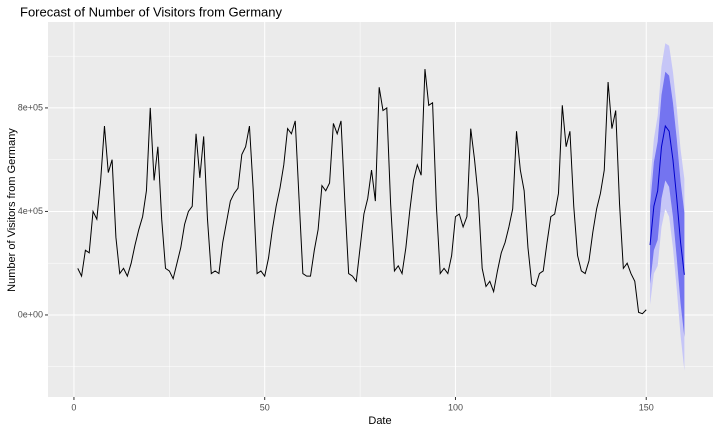 The height and width of the screenshot is (432, 720). Describe the element at coordinates (30, 107) in the screenshot. I see `y-tick-label: 8e+05` at that location.